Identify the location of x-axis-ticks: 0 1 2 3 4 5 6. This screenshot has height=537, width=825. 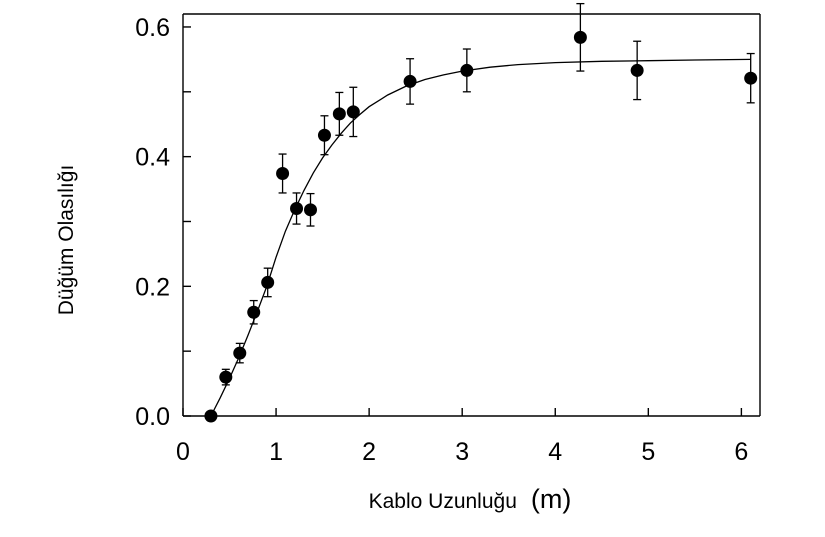
(462, 437).